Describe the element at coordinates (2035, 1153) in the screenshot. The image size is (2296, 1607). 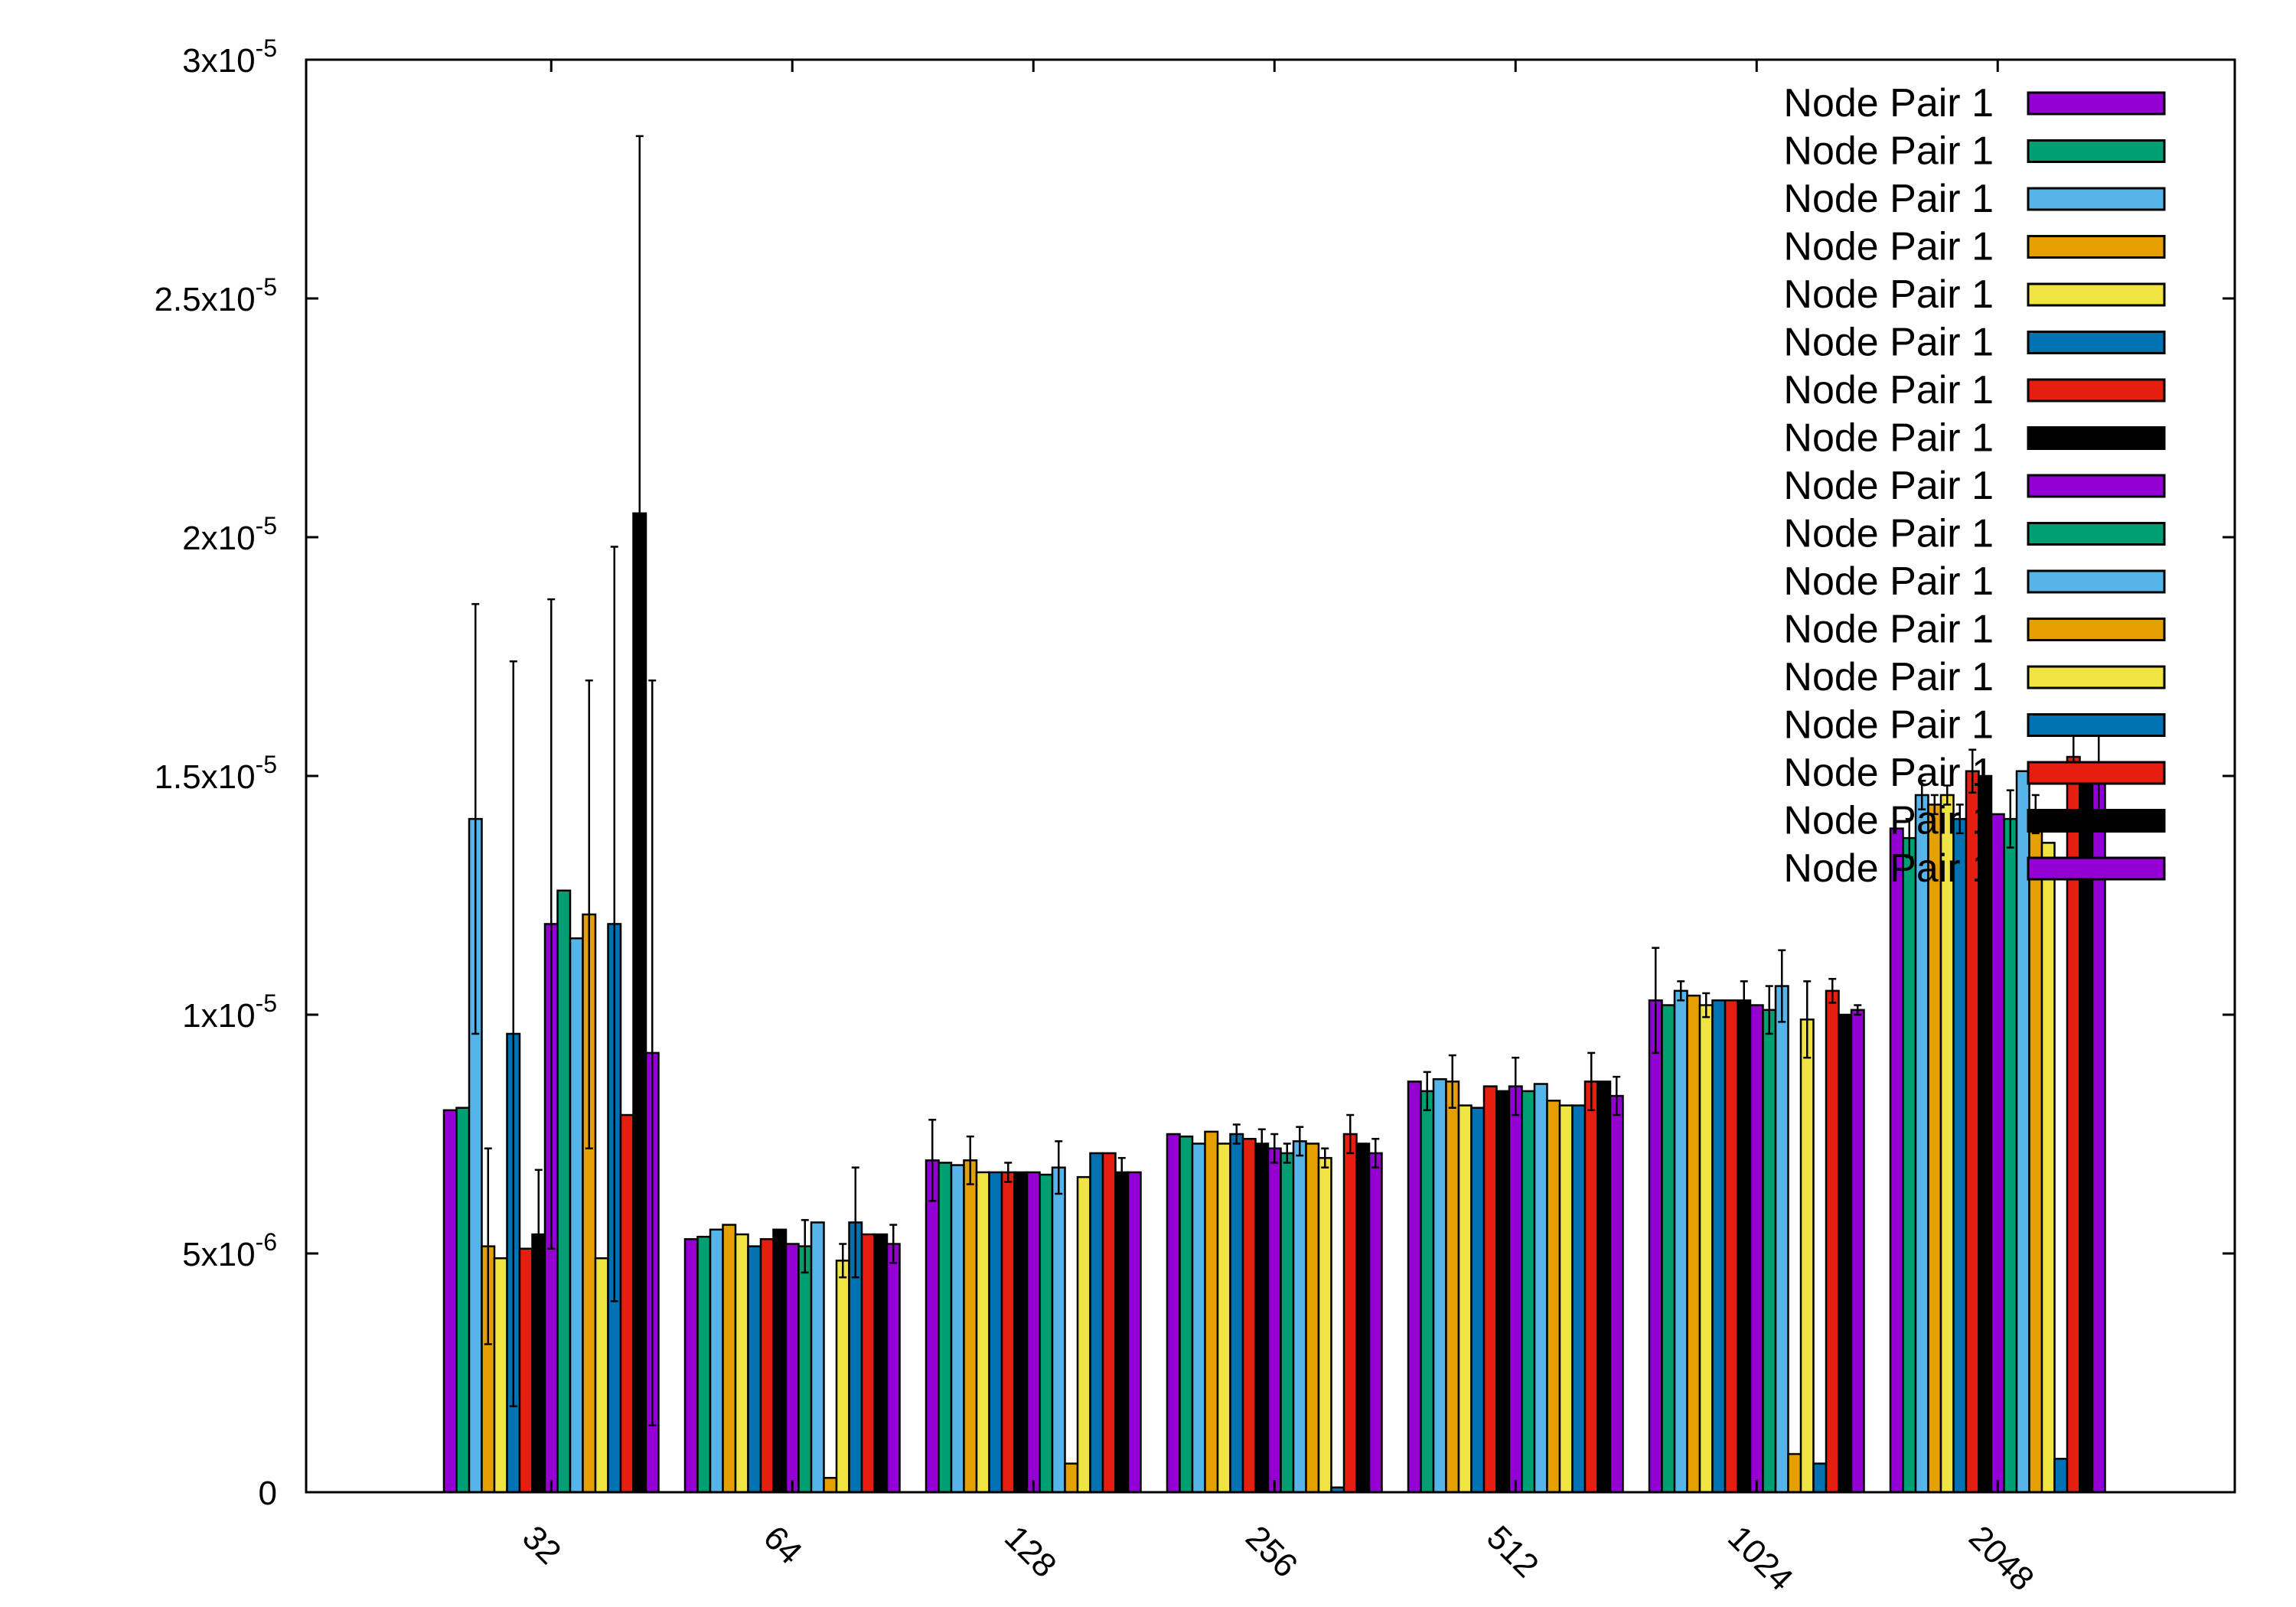
I see `bar-series-12-2048` at that location.